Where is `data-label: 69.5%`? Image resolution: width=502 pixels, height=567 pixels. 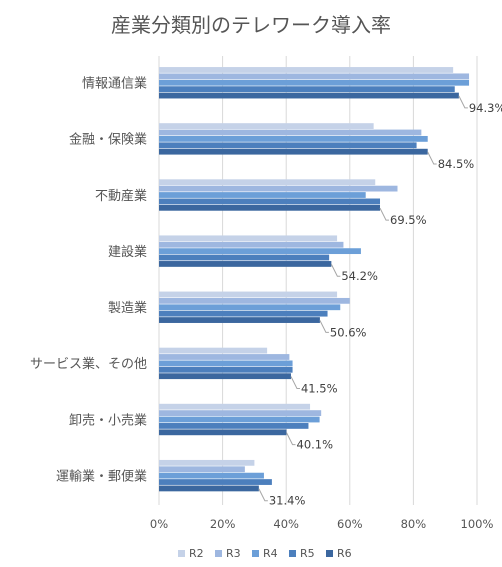 data-label: 69.5% is located at coordinates (408, 220).